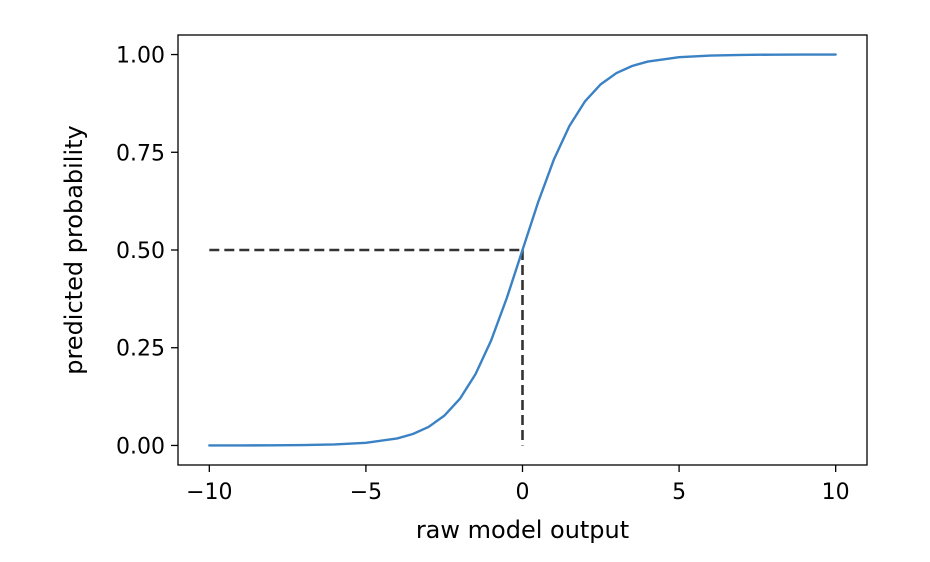 This screenshot has height=562, width=930. I want to click on x-tick-label: −10, so click(209, 492).